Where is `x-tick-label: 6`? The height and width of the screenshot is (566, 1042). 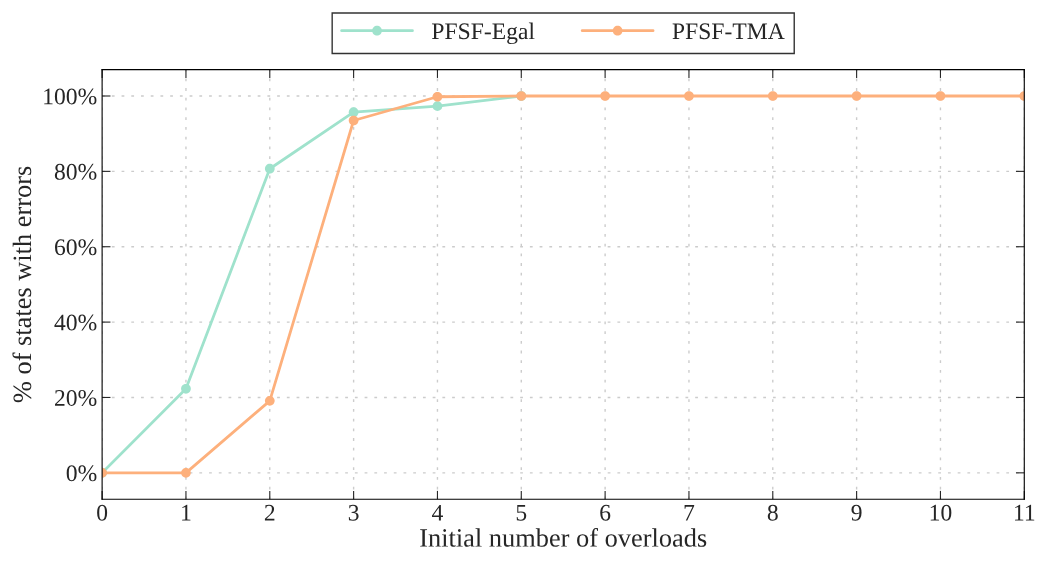 x-tick-label: 6 is located at coordinates (605, 512).